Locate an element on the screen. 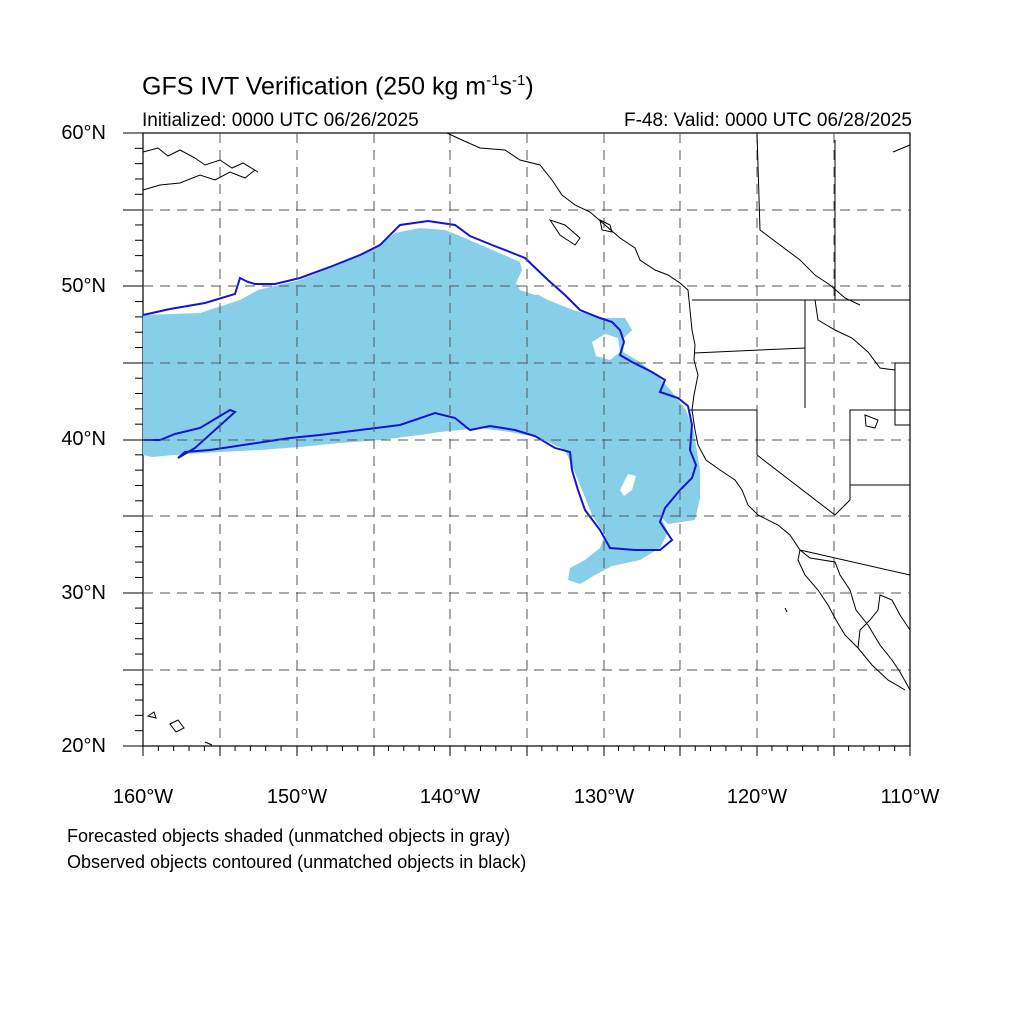 This screenshot has width=1024, height=1024. lat-label-40n: 40°N is located at coordinates (83, 439).